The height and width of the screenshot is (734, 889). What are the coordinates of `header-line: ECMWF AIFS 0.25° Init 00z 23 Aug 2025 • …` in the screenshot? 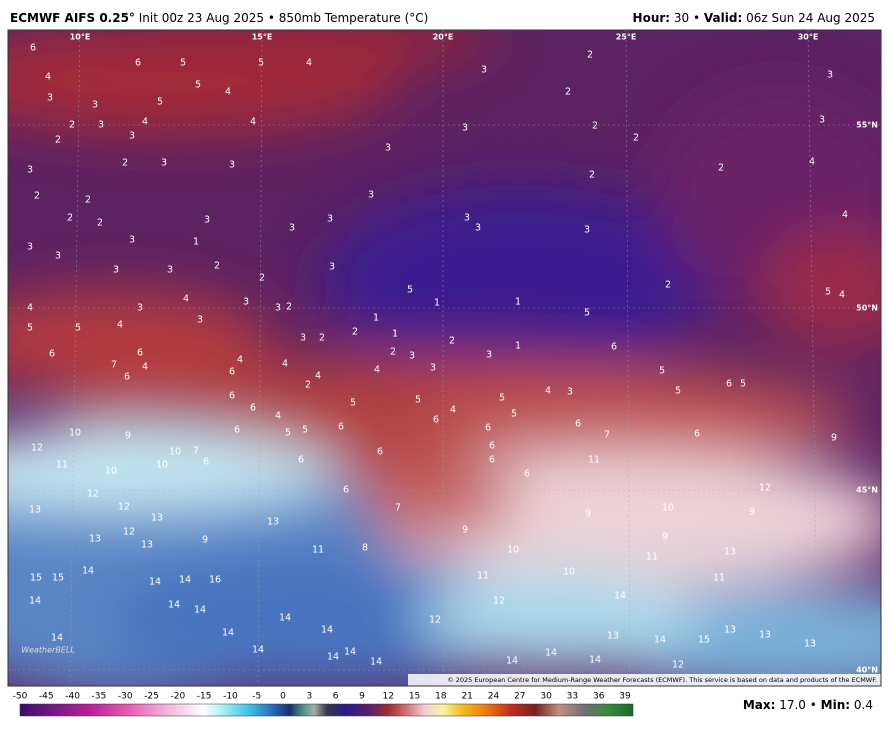 It's located at (219, 18).